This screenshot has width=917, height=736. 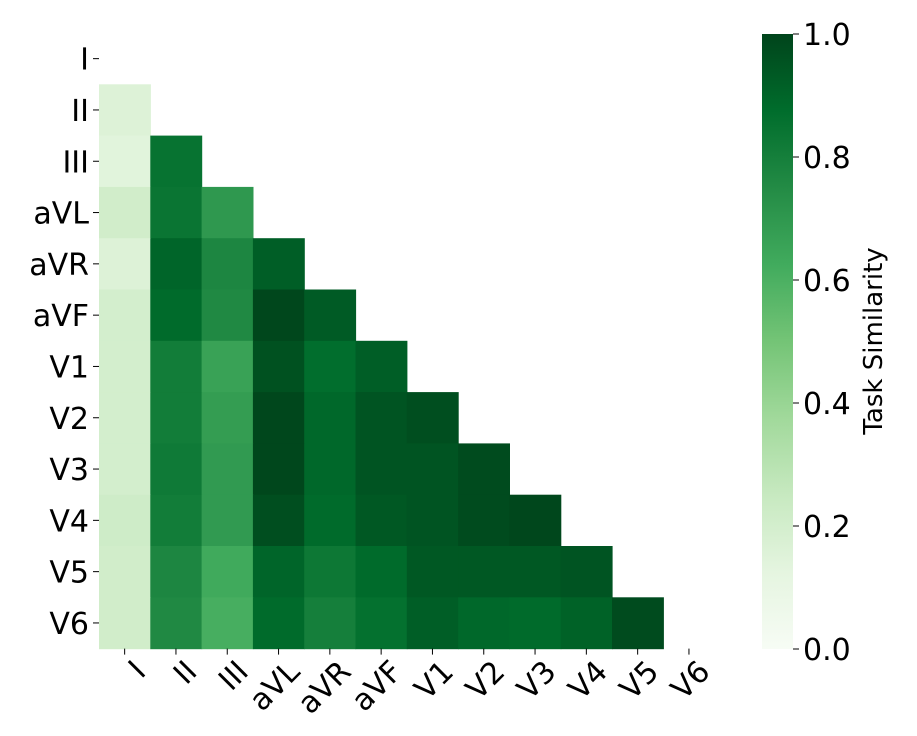 What do you see at coordinates (227, 366) in the screenshot?
I see `heatmap-cell-V1-III` at bounding box center [227, 366].